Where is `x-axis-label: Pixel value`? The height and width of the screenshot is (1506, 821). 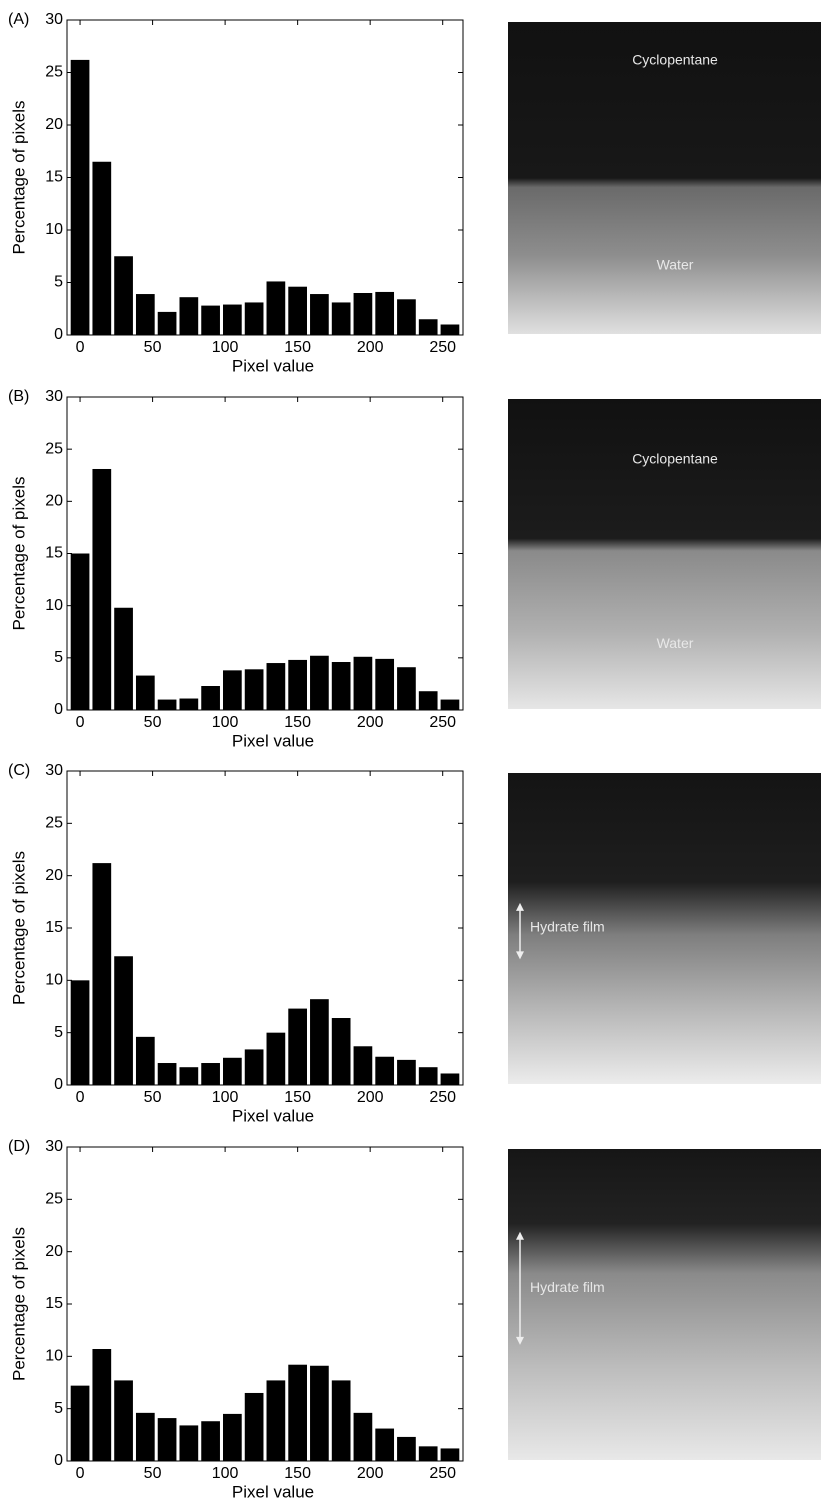 x-axis-label: Pixel value is located at coordinates (273, 365).